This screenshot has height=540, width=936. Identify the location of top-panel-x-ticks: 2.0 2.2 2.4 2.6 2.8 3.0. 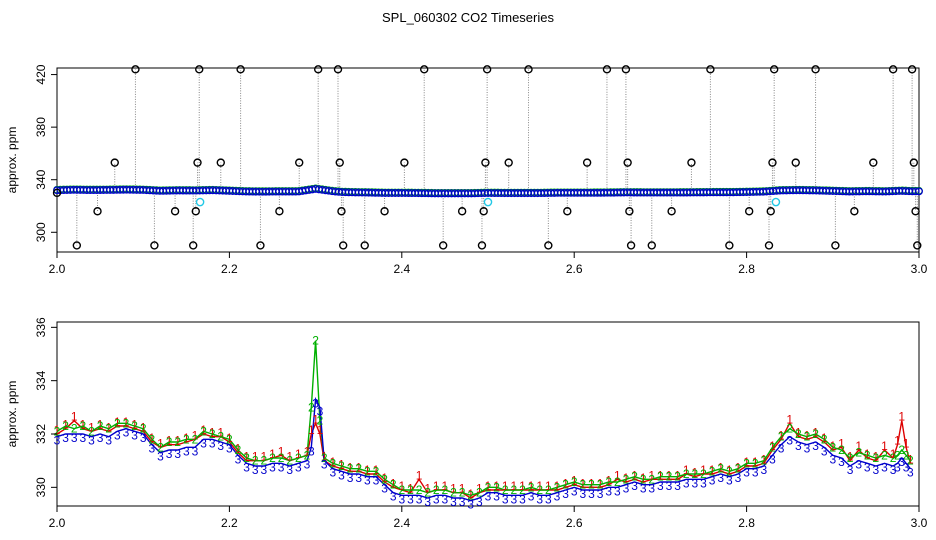
(488, 264).